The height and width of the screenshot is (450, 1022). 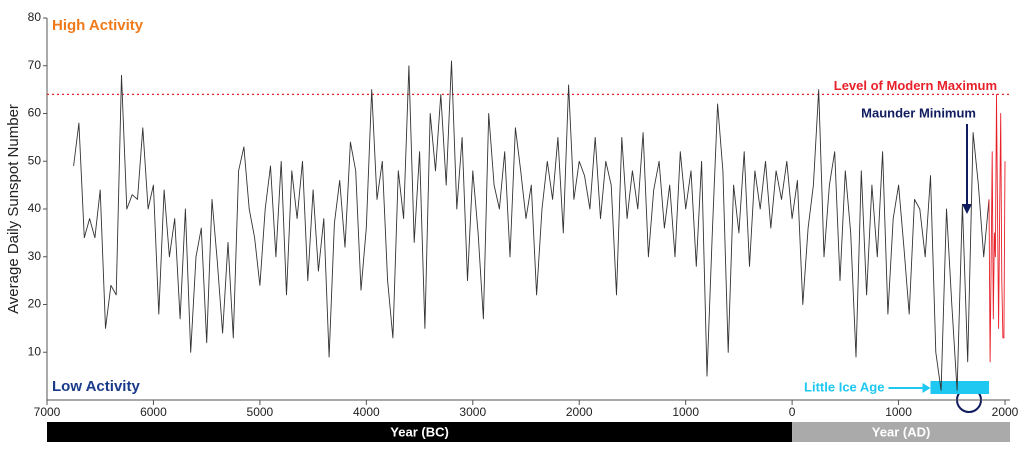 I want to click on y-tick-label: 70, so click(x=35, y=65).